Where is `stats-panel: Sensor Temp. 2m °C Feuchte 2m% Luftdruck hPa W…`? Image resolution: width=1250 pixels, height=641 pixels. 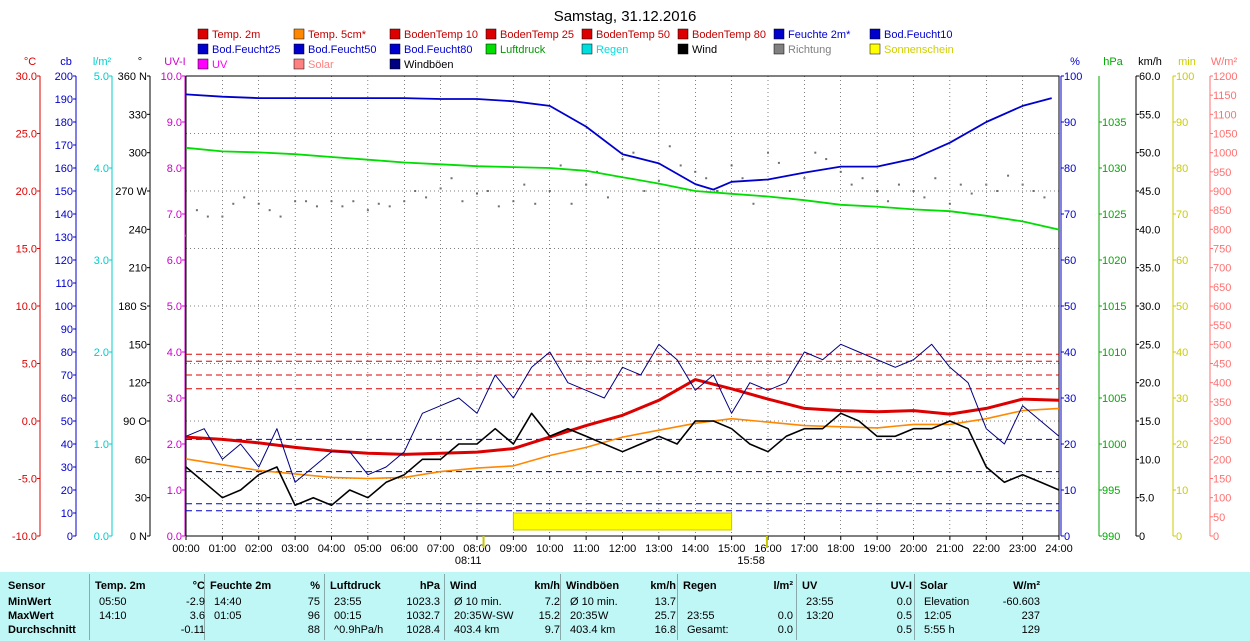
stats-panel: Sensor Temp. 2m °C Feuchte 2m% Luftdruck hPa W… is located at coordinates (625, 606).